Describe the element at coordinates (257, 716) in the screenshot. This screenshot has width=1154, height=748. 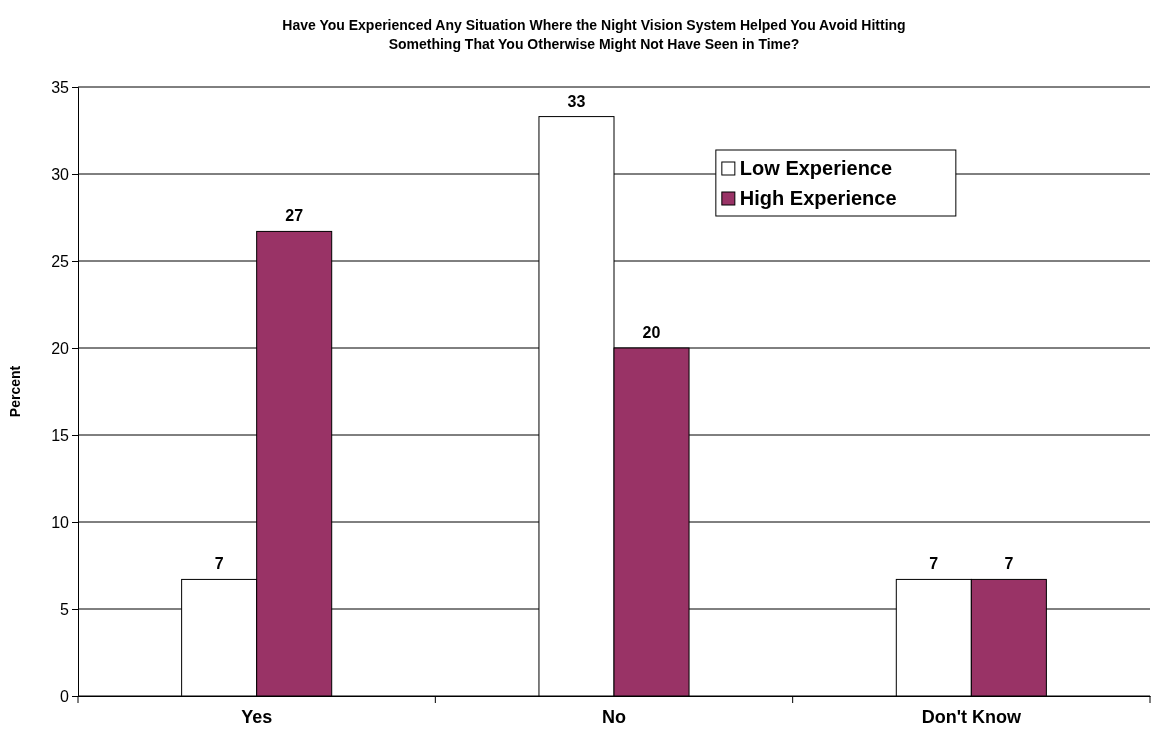
I see `x-tick-label: Yes` at that location.